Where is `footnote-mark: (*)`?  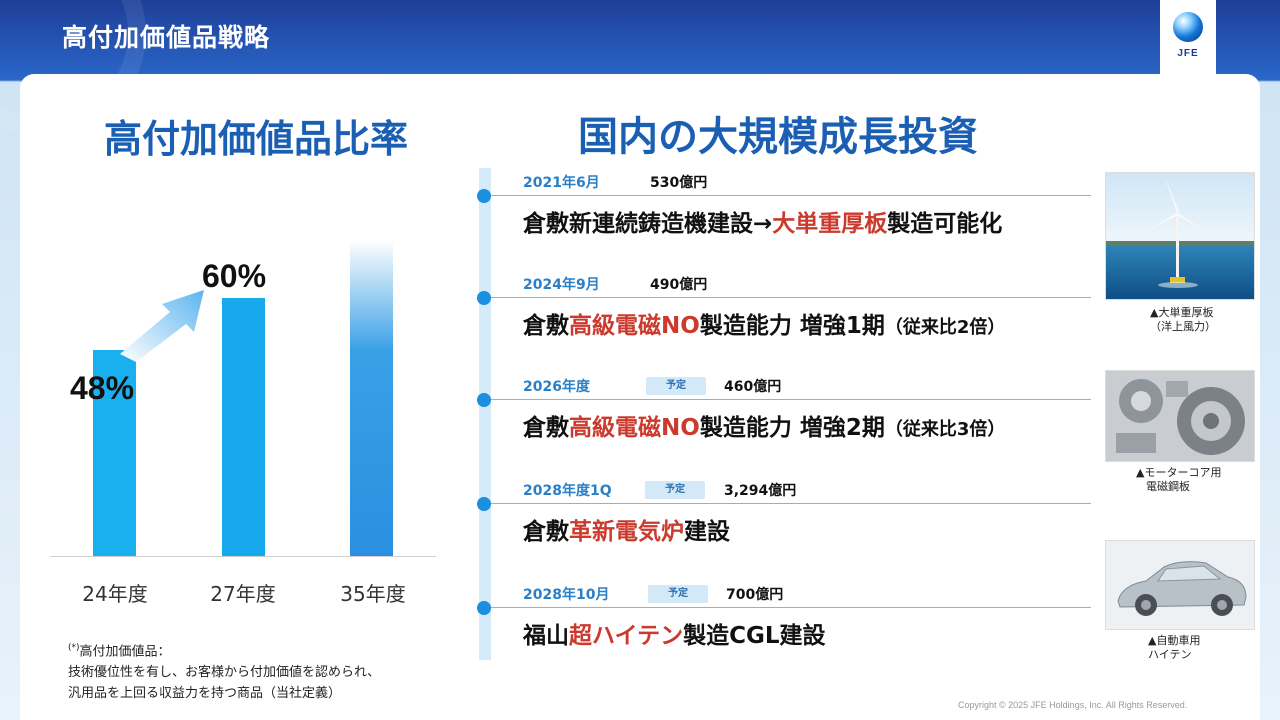
footnote-mark: (*) is located at coordinates (74, 648).